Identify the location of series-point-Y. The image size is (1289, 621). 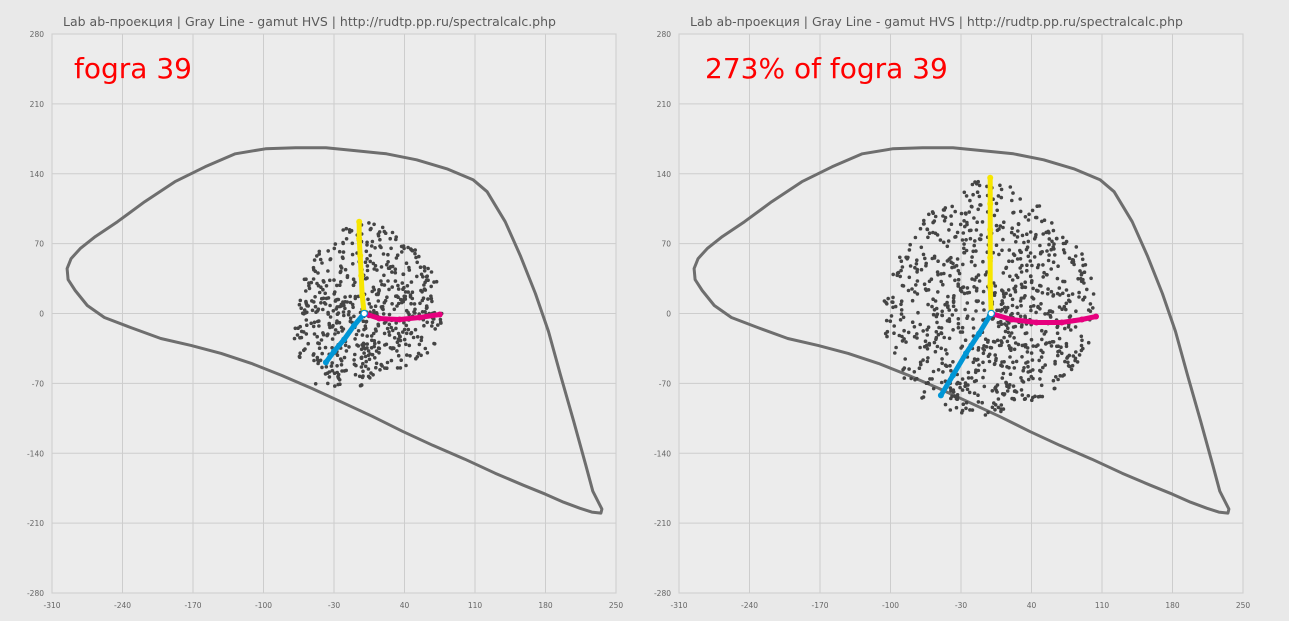
(362, 295).